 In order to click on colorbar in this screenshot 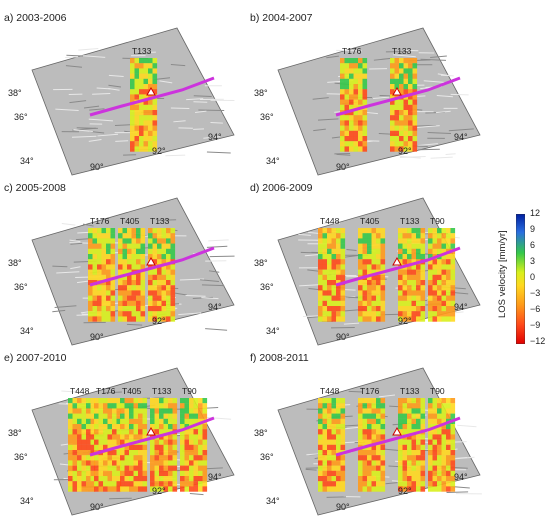, I will do `click(520, 279)`.